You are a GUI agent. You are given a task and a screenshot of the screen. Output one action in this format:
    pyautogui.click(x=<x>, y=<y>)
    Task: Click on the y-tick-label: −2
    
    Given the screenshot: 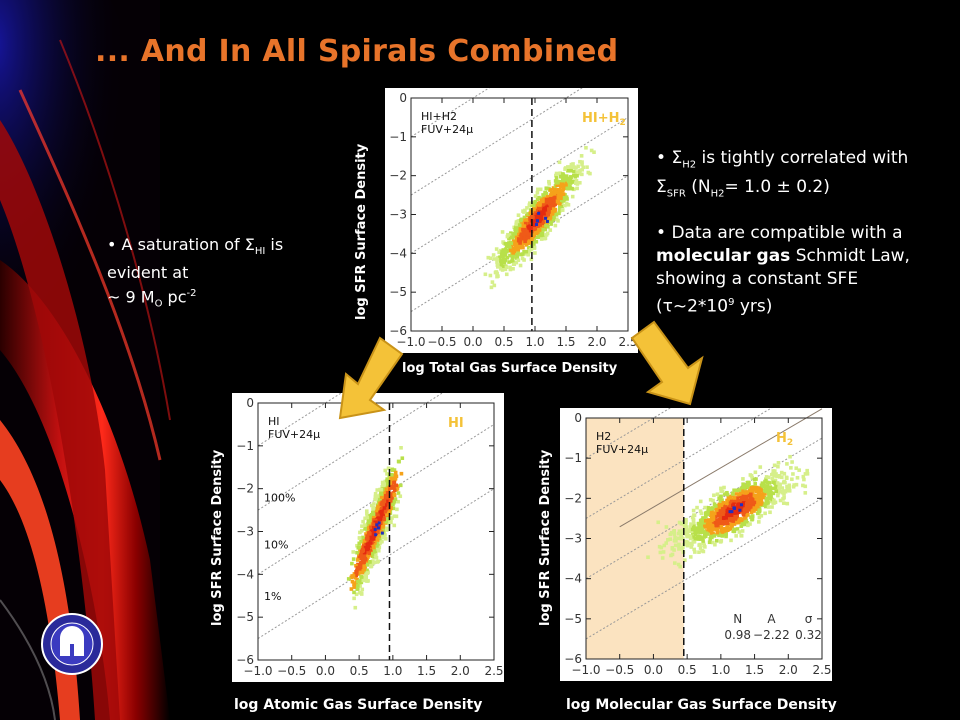 What is the action you would take?
    pyautogui.click(x=398, y=176)
    